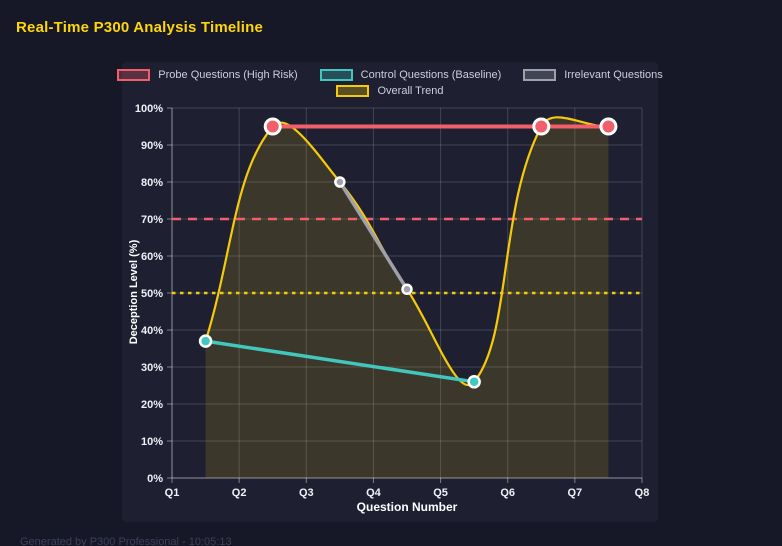 This screenshot has height=546, width=782. I want to click on x-axis-title: Question Number, so click(407, 507).